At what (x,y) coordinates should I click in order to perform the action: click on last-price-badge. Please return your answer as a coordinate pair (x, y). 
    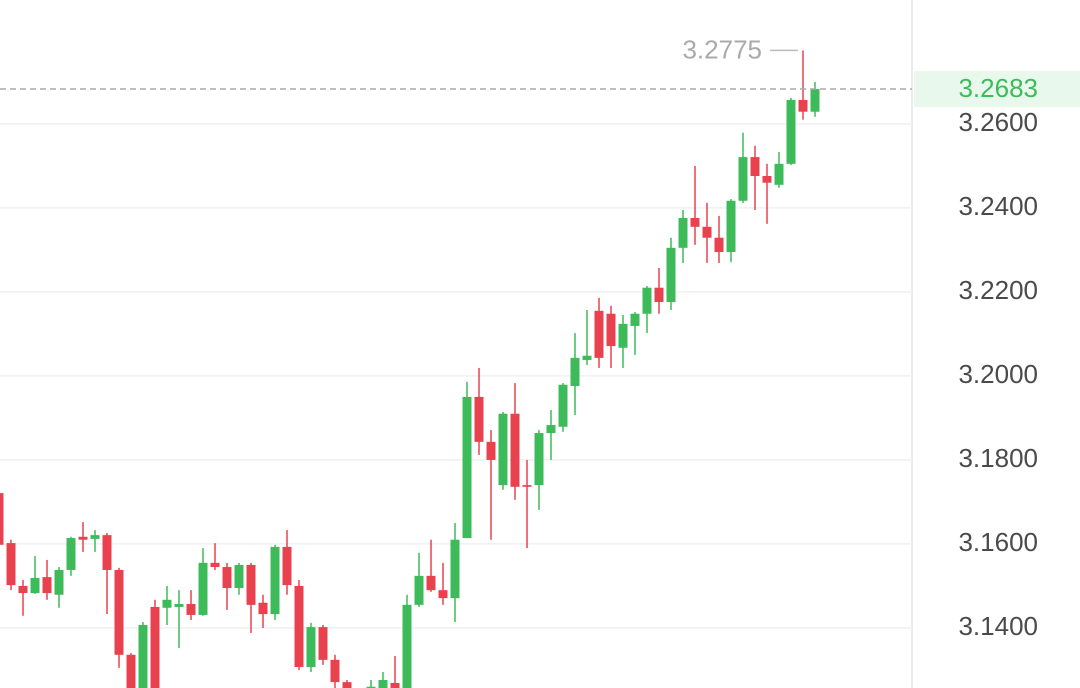
    Looking at the image, I should click on (997, 89).